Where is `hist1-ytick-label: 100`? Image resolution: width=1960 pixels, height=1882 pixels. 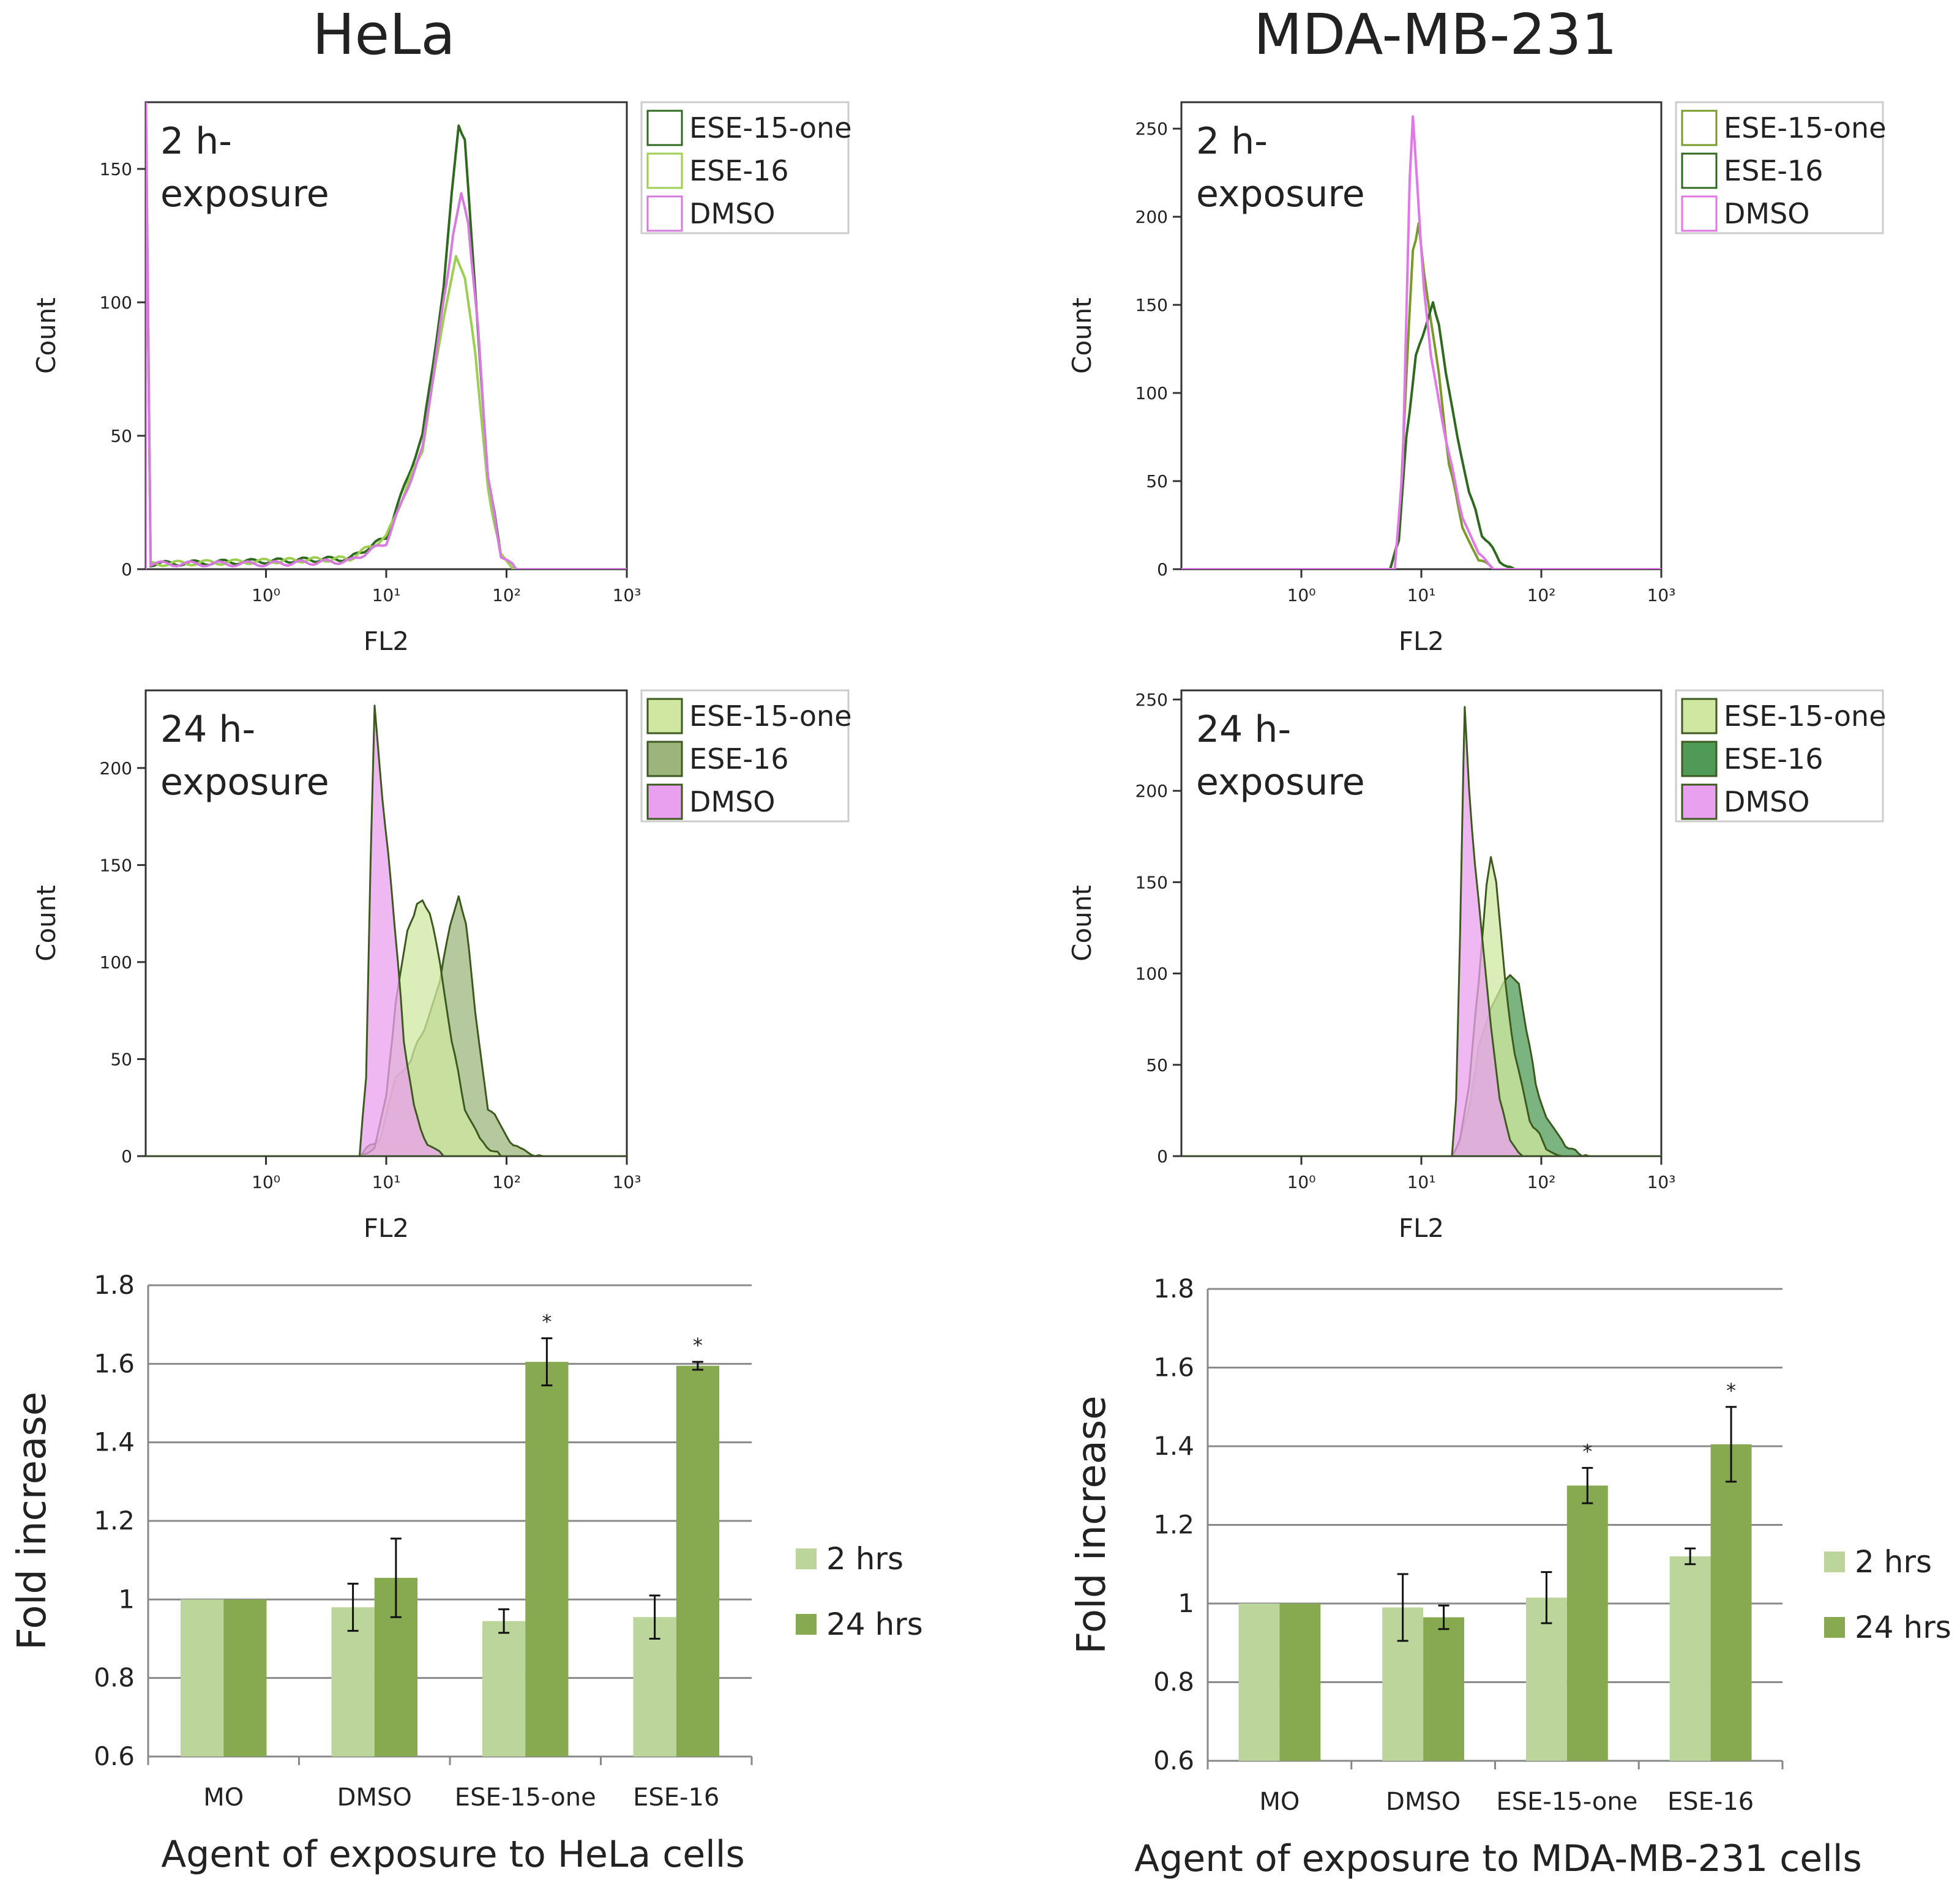 hist1-ytick-label: 100 is located at coordinates (1151, 393).